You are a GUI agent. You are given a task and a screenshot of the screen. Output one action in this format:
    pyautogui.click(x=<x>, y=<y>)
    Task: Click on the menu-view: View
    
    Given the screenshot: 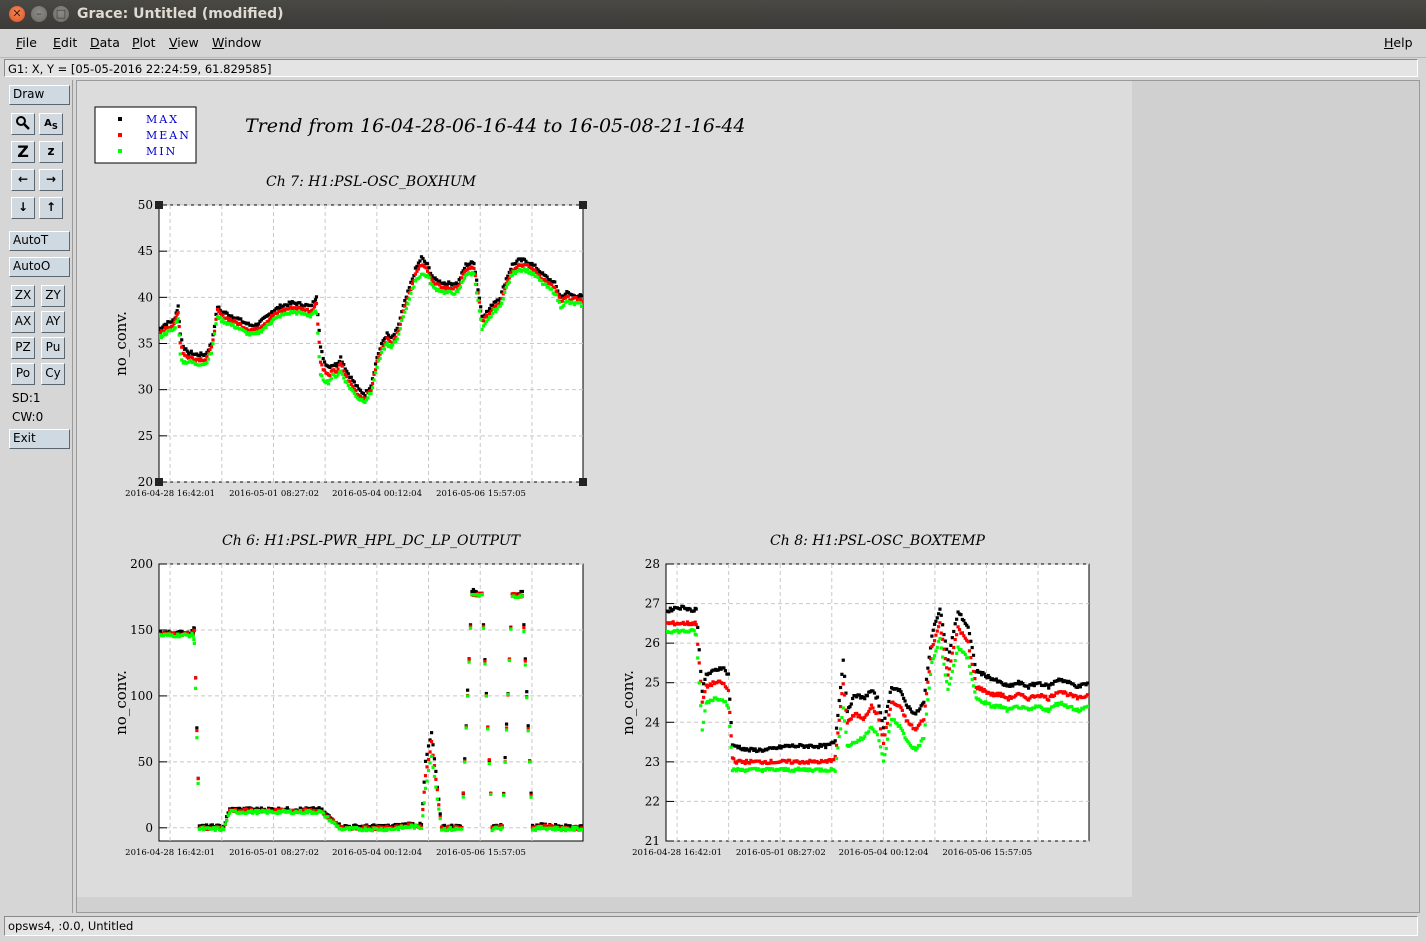 What is the action you would take?
    pyautogui.click(x=184, y=42)
    